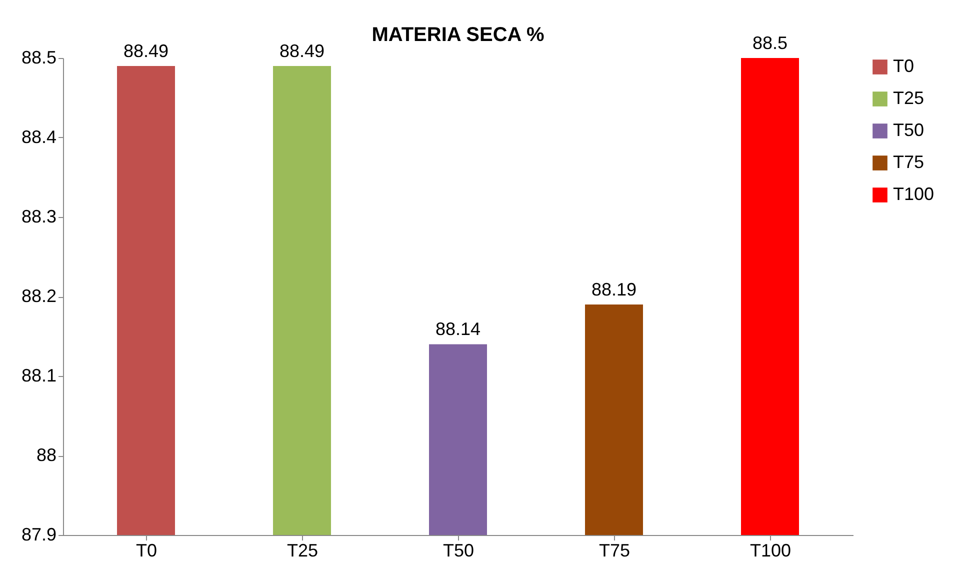 This screenshot has height=580, width=955. I want to click on legend-label: T0, so click(903, 66).